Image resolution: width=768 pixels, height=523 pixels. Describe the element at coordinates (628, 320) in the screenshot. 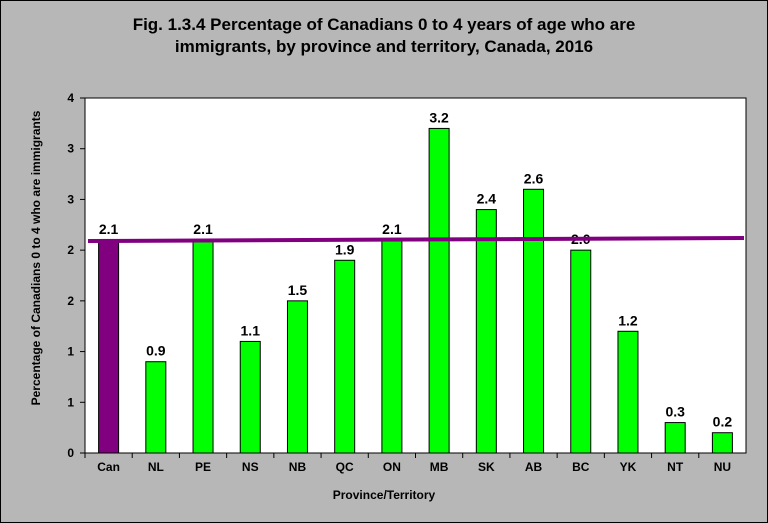

I see `data-label: 1.2` at that location.